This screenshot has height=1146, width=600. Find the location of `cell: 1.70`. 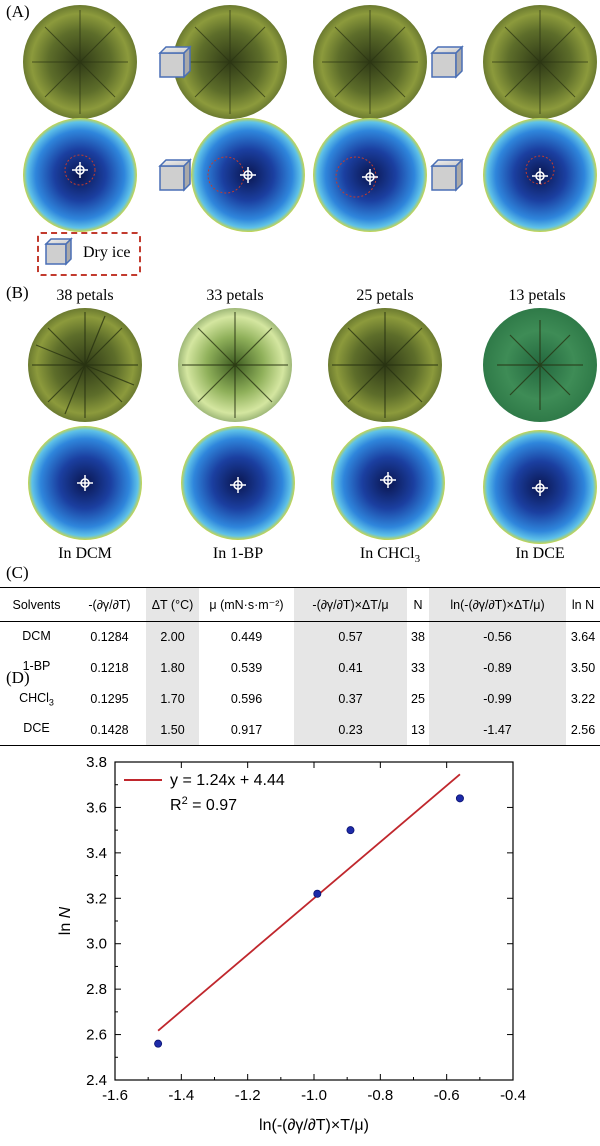

cell: 1.70 is located at coordinates (172, 699).